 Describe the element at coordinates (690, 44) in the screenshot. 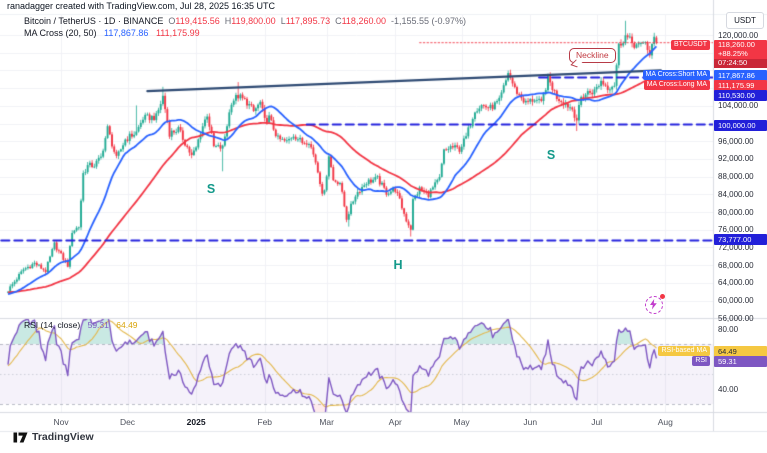

I see `indicator-axis-label: BTCUSDT` at that location.